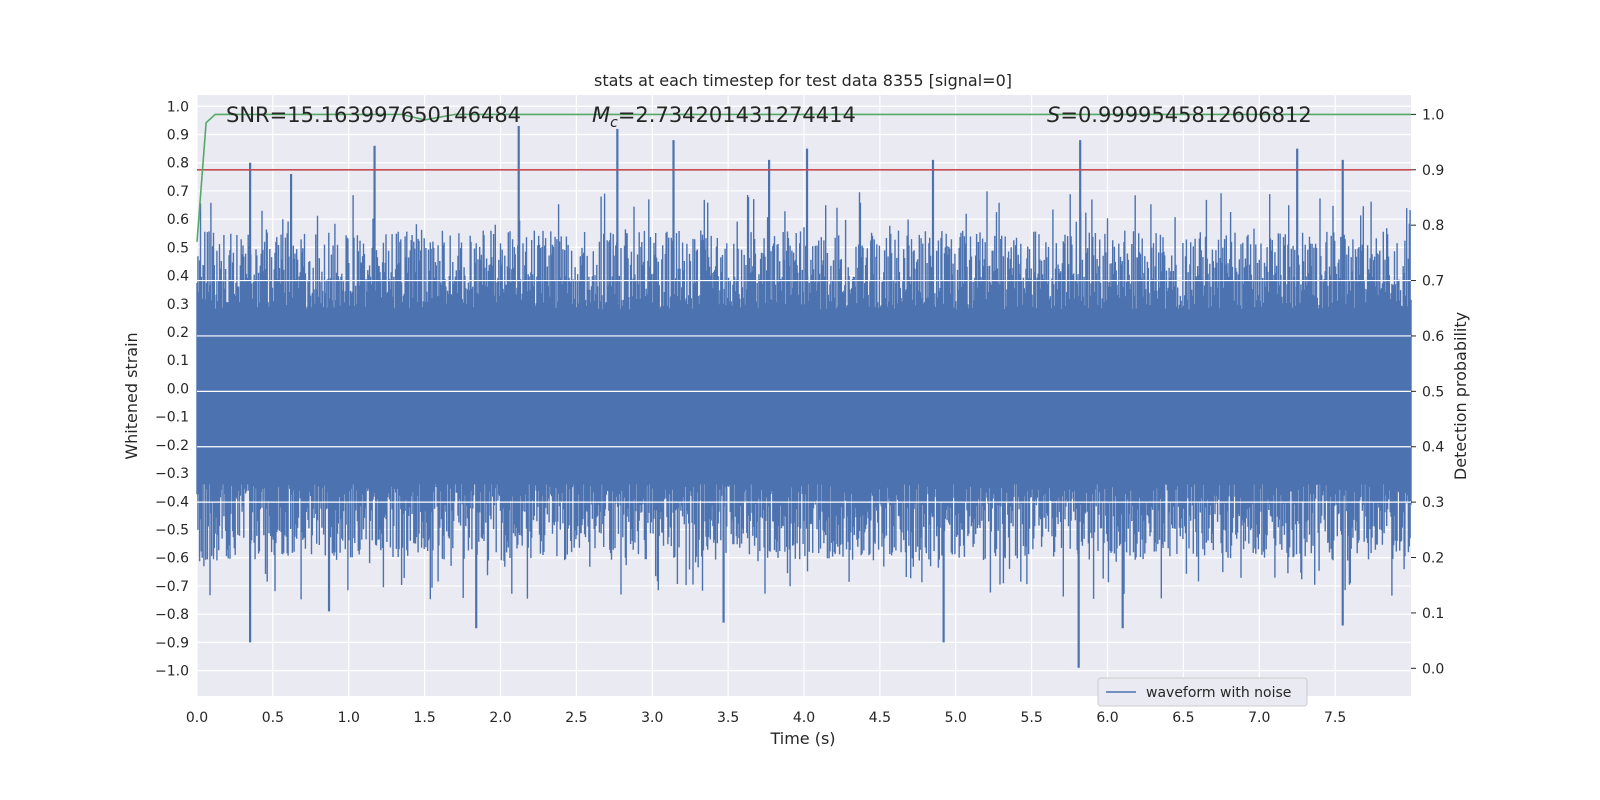 This screenshot has height=800, width=1600. Describe the element at coordinates (178, 277) in the screenshot. I see `y-tick-label: 0.4` at that location.